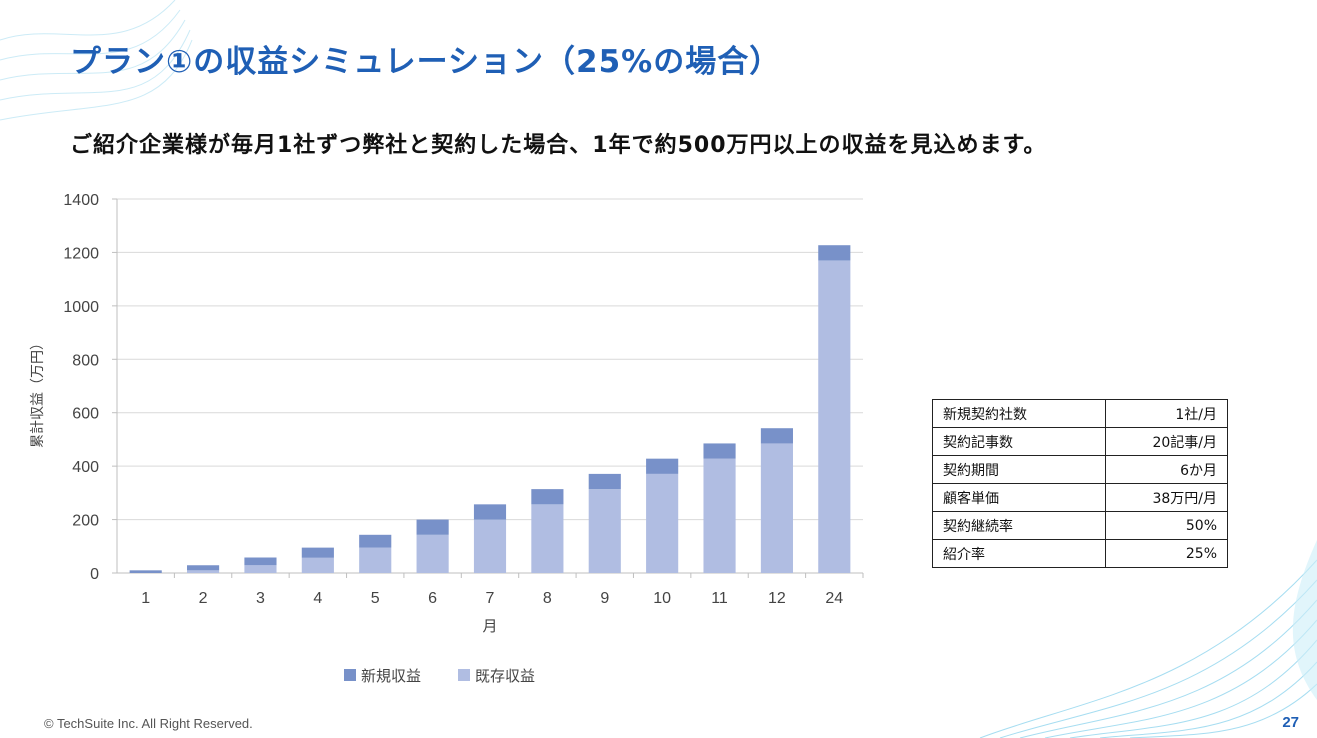 This screenshot has height=738, width=1317. What do you see at coordinates (777, 598) in the screenshot?
I see `x-tick-label: 12` at bounding box center [777, 598].